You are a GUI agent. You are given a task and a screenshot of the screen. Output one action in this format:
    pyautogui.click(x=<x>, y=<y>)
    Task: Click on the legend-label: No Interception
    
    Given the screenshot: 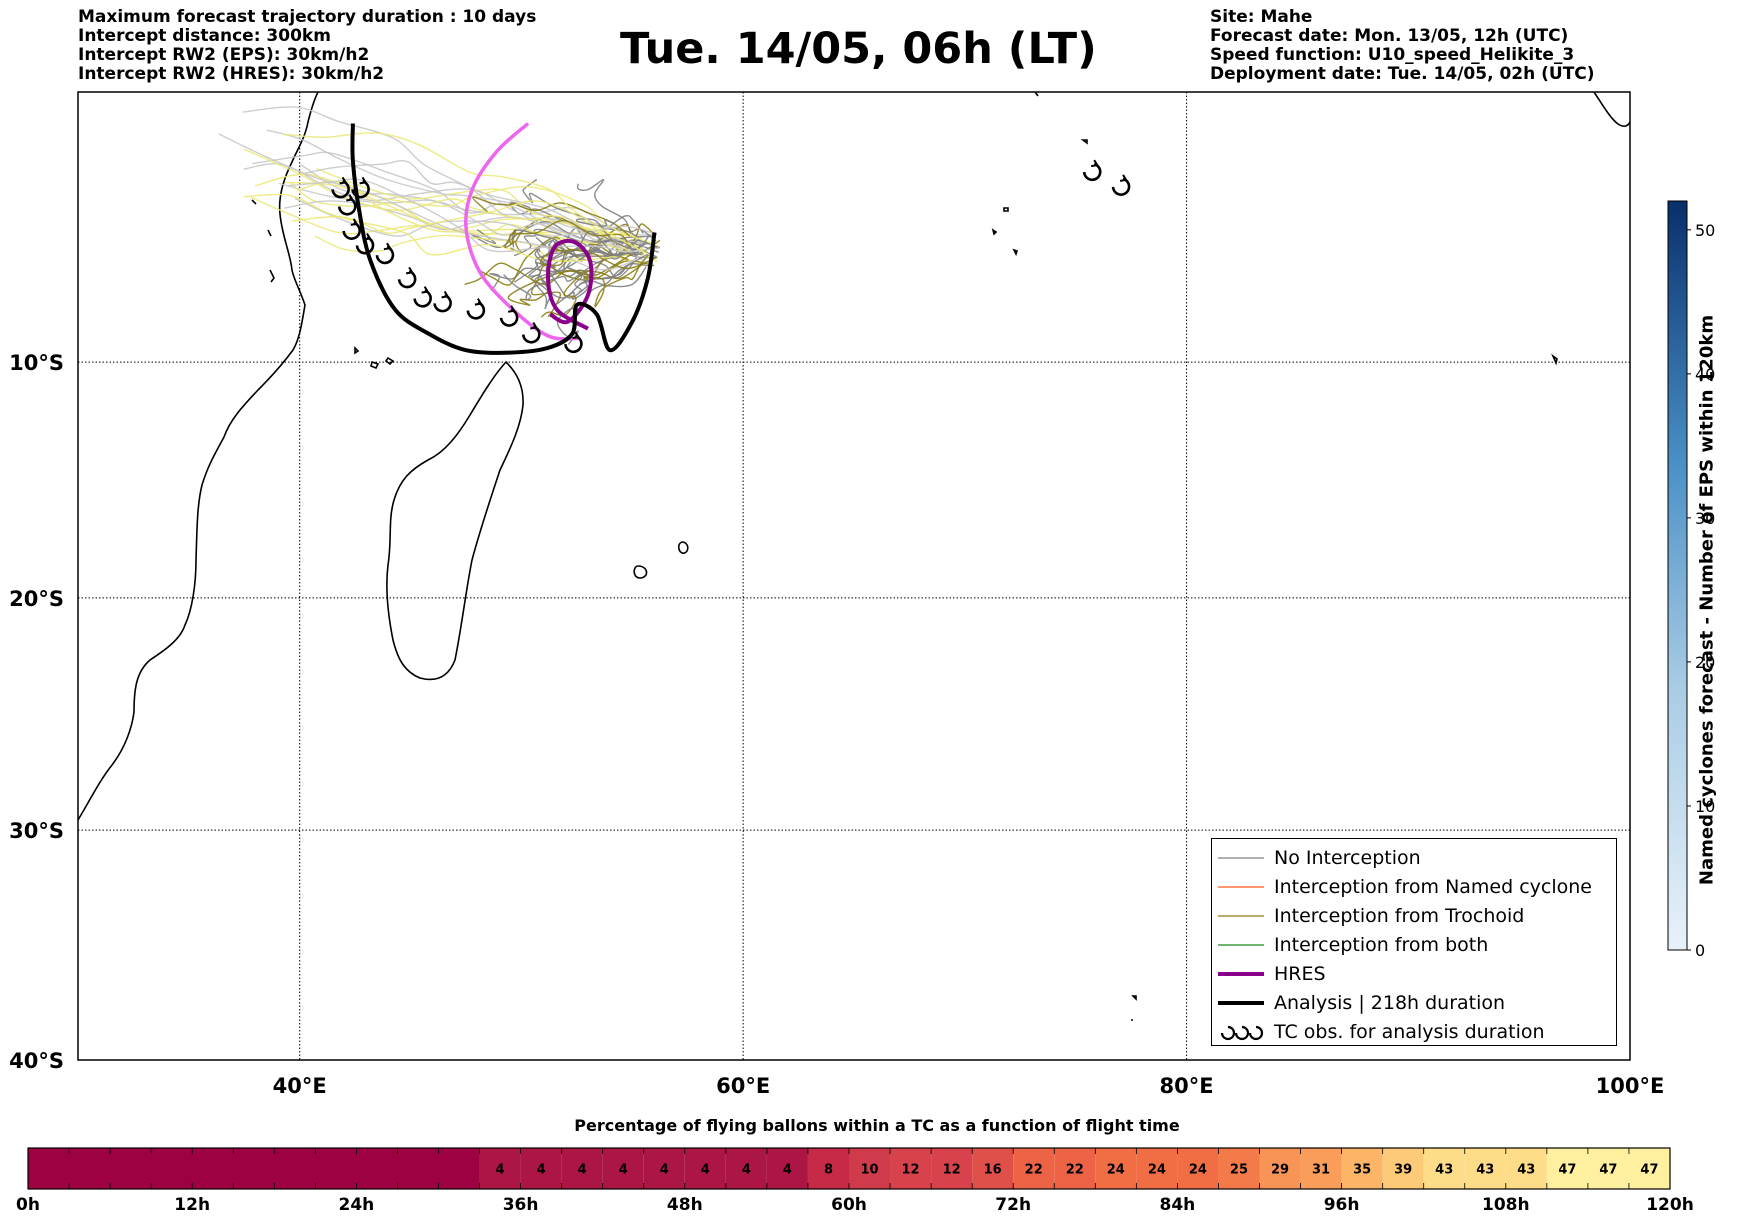 What is the action you would take?
    pyautogui.click(x=1347, y=858)
    